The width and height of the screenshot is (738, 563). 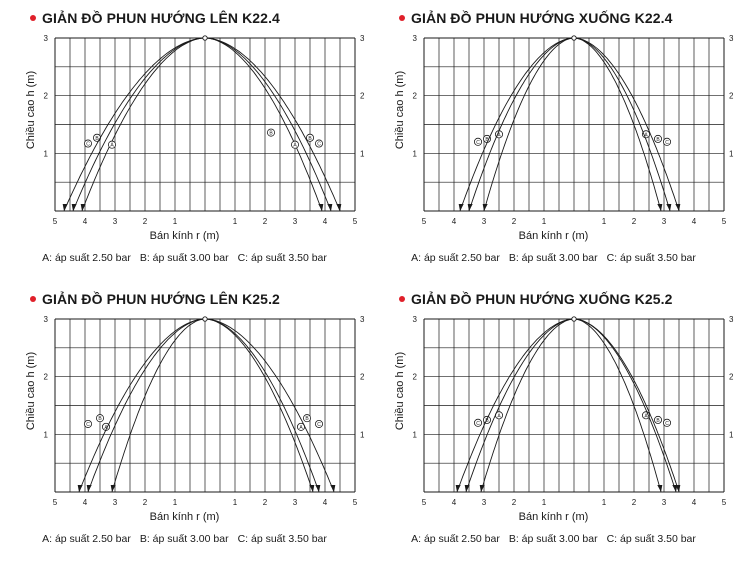 What do you see at coordinates (161, 299) in the screenshot?
I see `chart-title-text: GIẢN ĐỒ PHUN HƯỚNG LÊN K25.2` at bounding box center [161, 299].